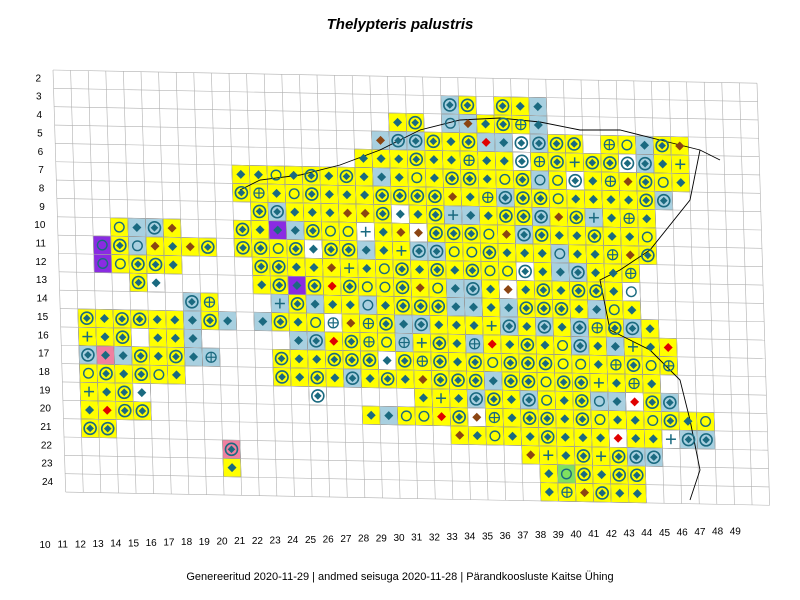 The image size is (800, 600). I want to click on x-axis-label: 12, so click(81, 544).